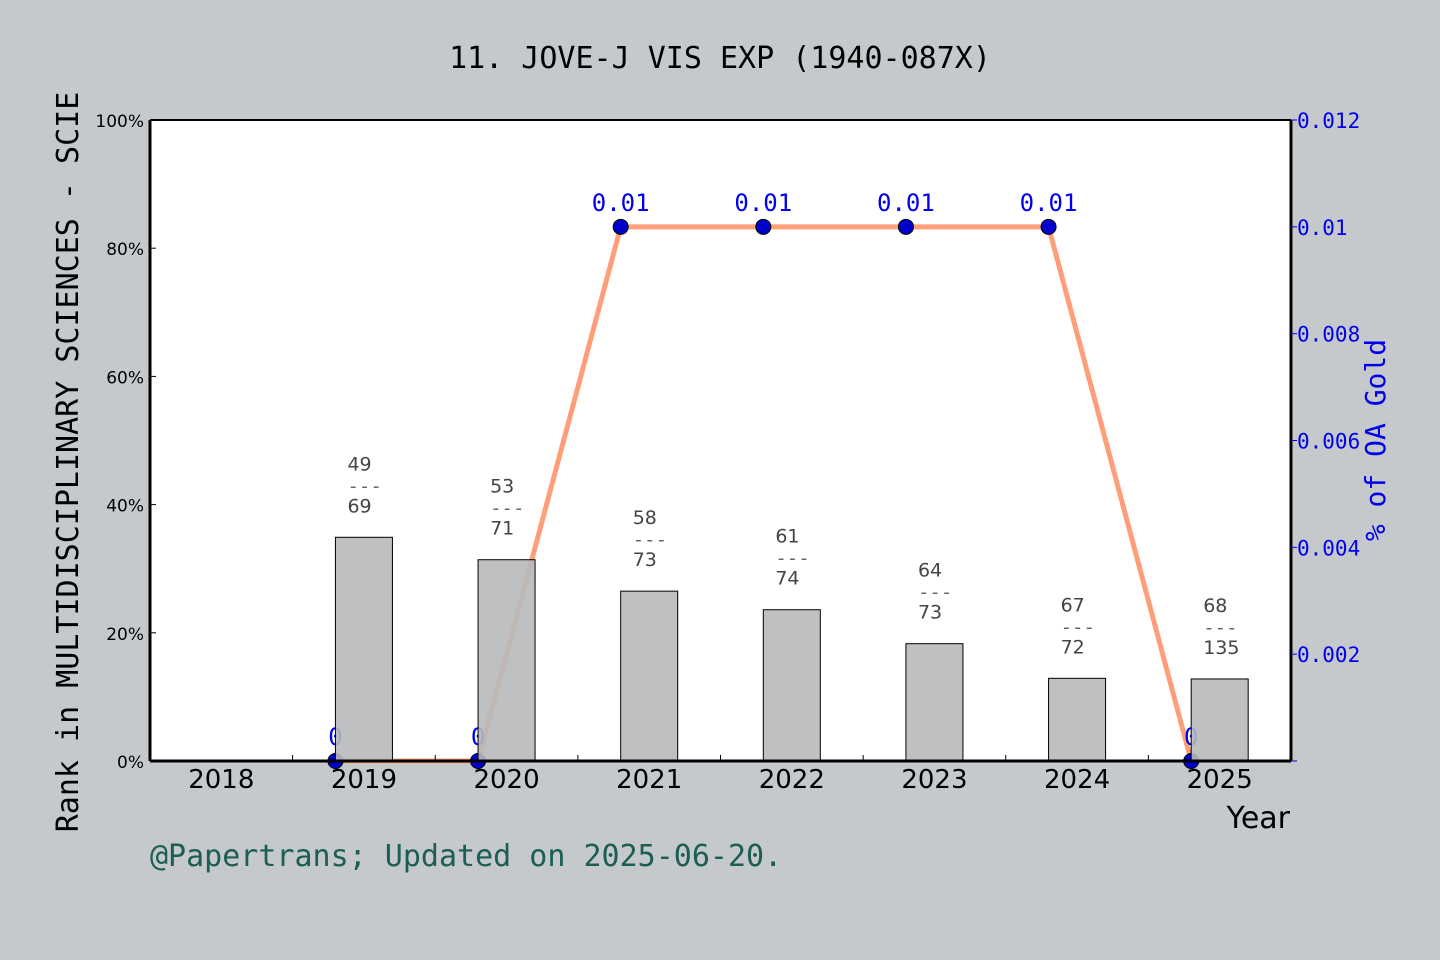 This screenshot has width=1440, height=960. I want to click on x-tick-label: 2023, so click(934, 780).